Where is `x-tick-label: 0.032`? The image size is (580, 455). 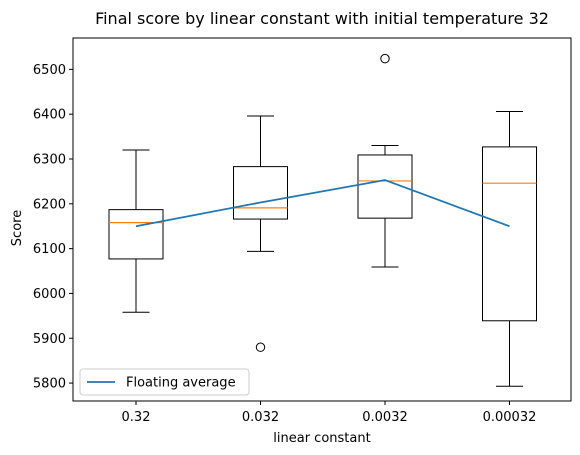 x-tick-label: 0.032 is located at coordinates (260, 417).